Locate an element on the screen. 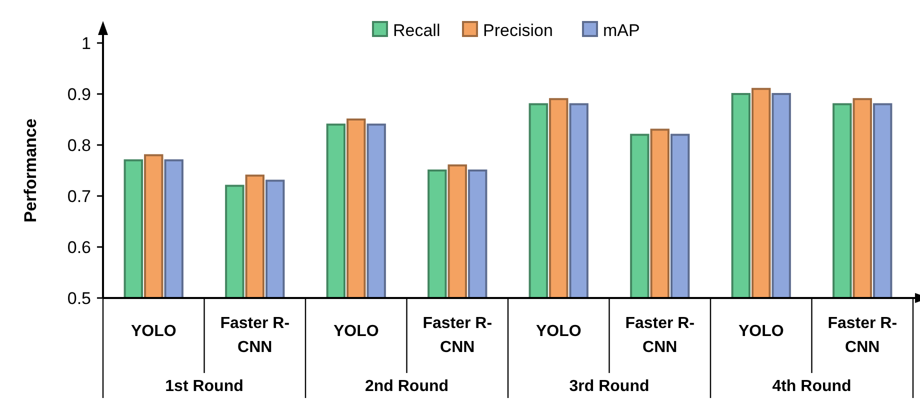  y-tick-label: 0.7 is located at coordinates (79, 196).